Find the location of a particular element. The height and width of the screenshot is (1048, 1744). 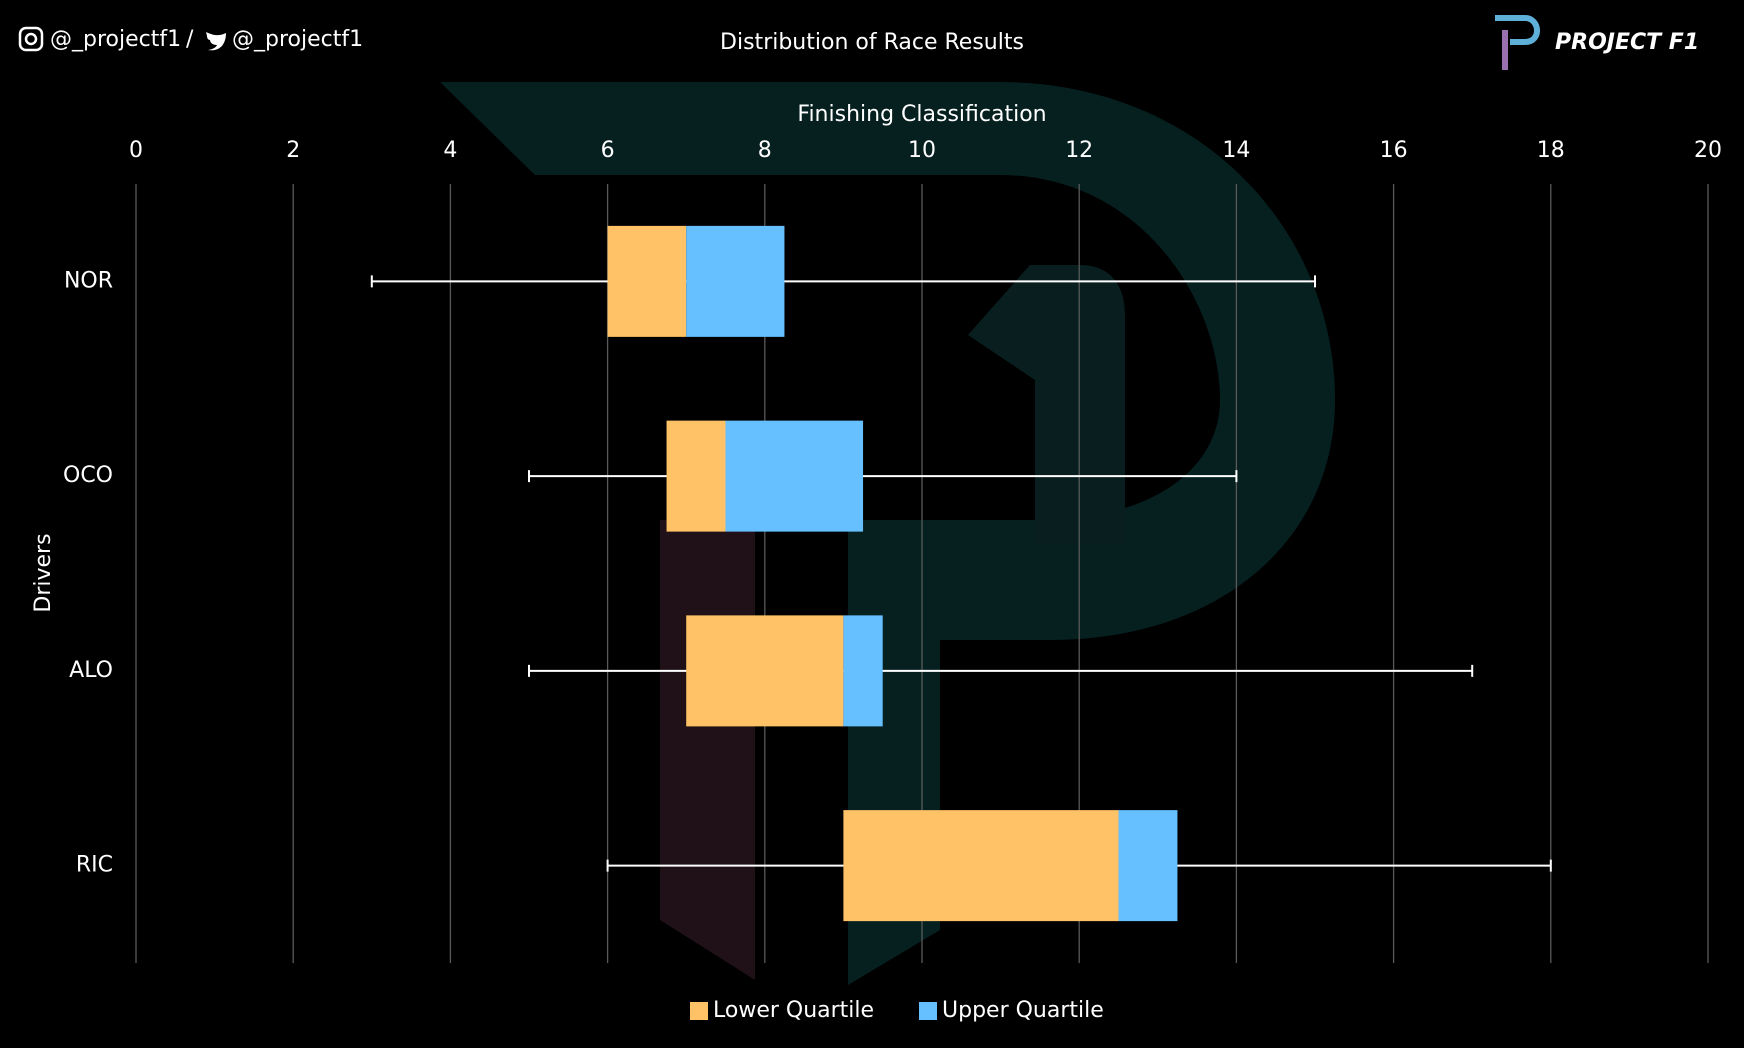

x-tick-label: 6 is located at coordinates (608, 150).